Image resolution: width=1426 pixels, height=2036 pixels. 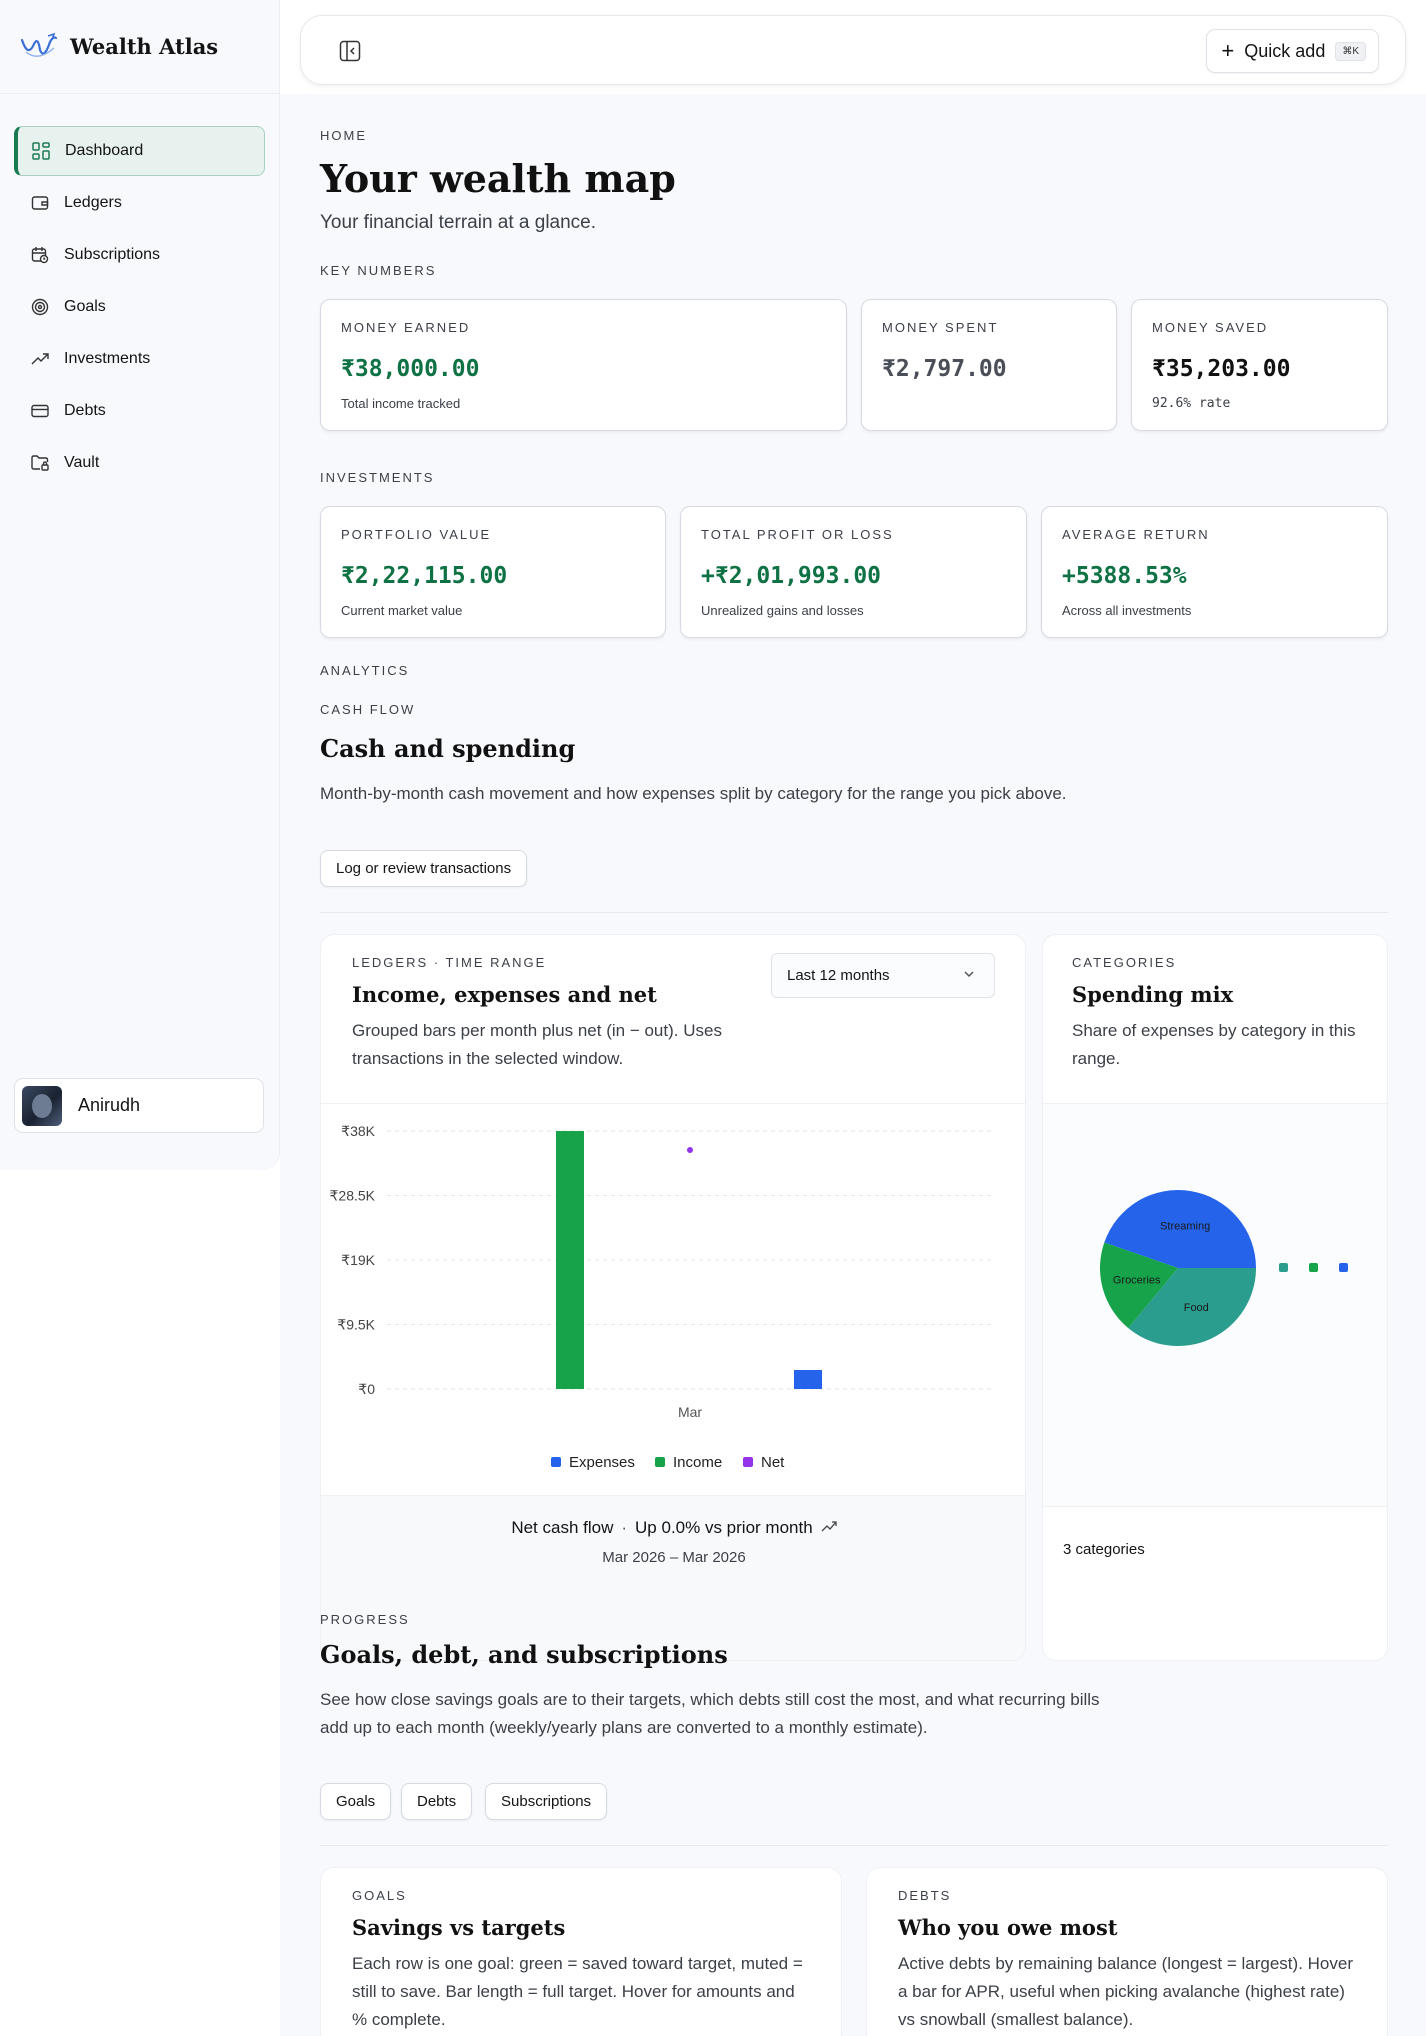 What do you see at coordinates (1124, 576) in the screenshot?
I see `average-return-value: +5388.53%` at bounding box center [1124, 576].